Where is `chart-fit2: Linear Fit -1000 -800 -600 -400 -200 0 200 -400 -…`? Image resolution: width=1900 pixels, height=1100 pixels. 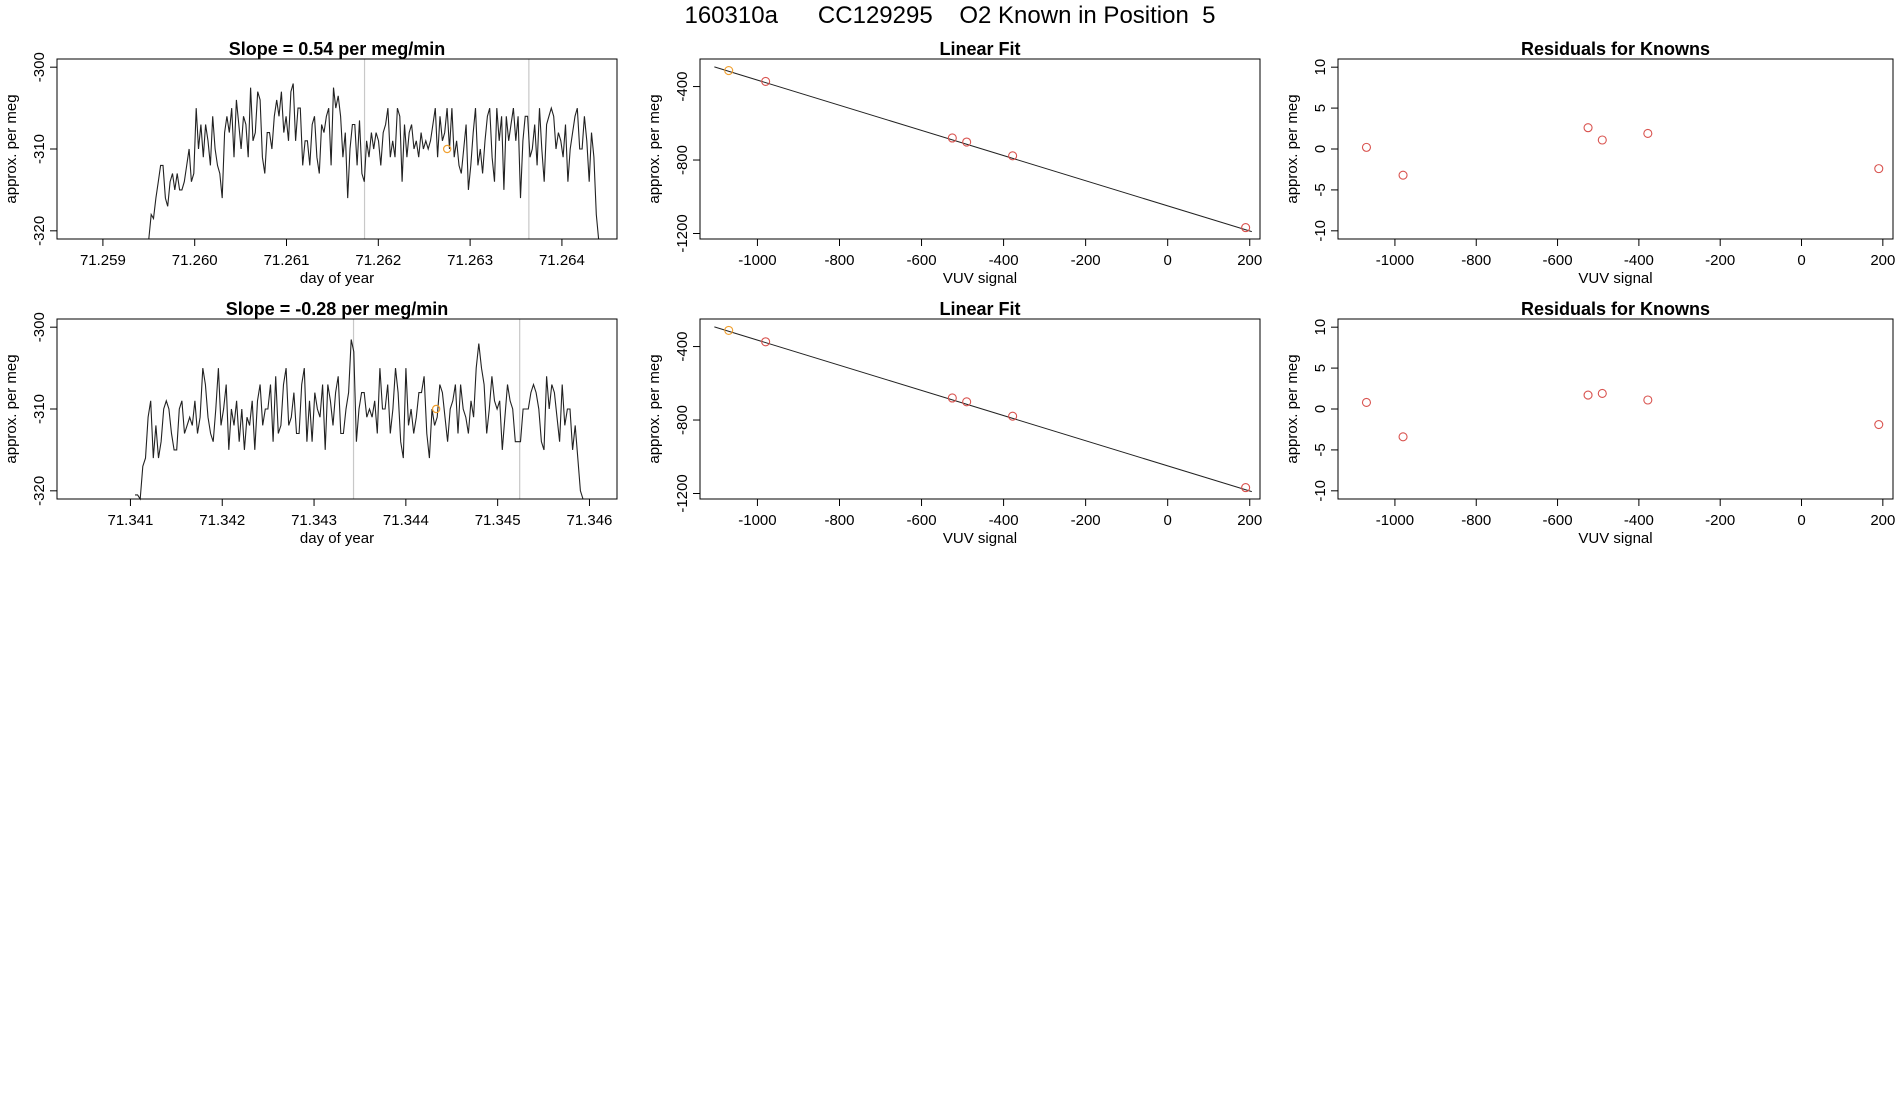 chart-fit2: Linear Fit -1000 -800 -600 -400 -200 0 200 -400 -… is located at coordinates (954, 423).